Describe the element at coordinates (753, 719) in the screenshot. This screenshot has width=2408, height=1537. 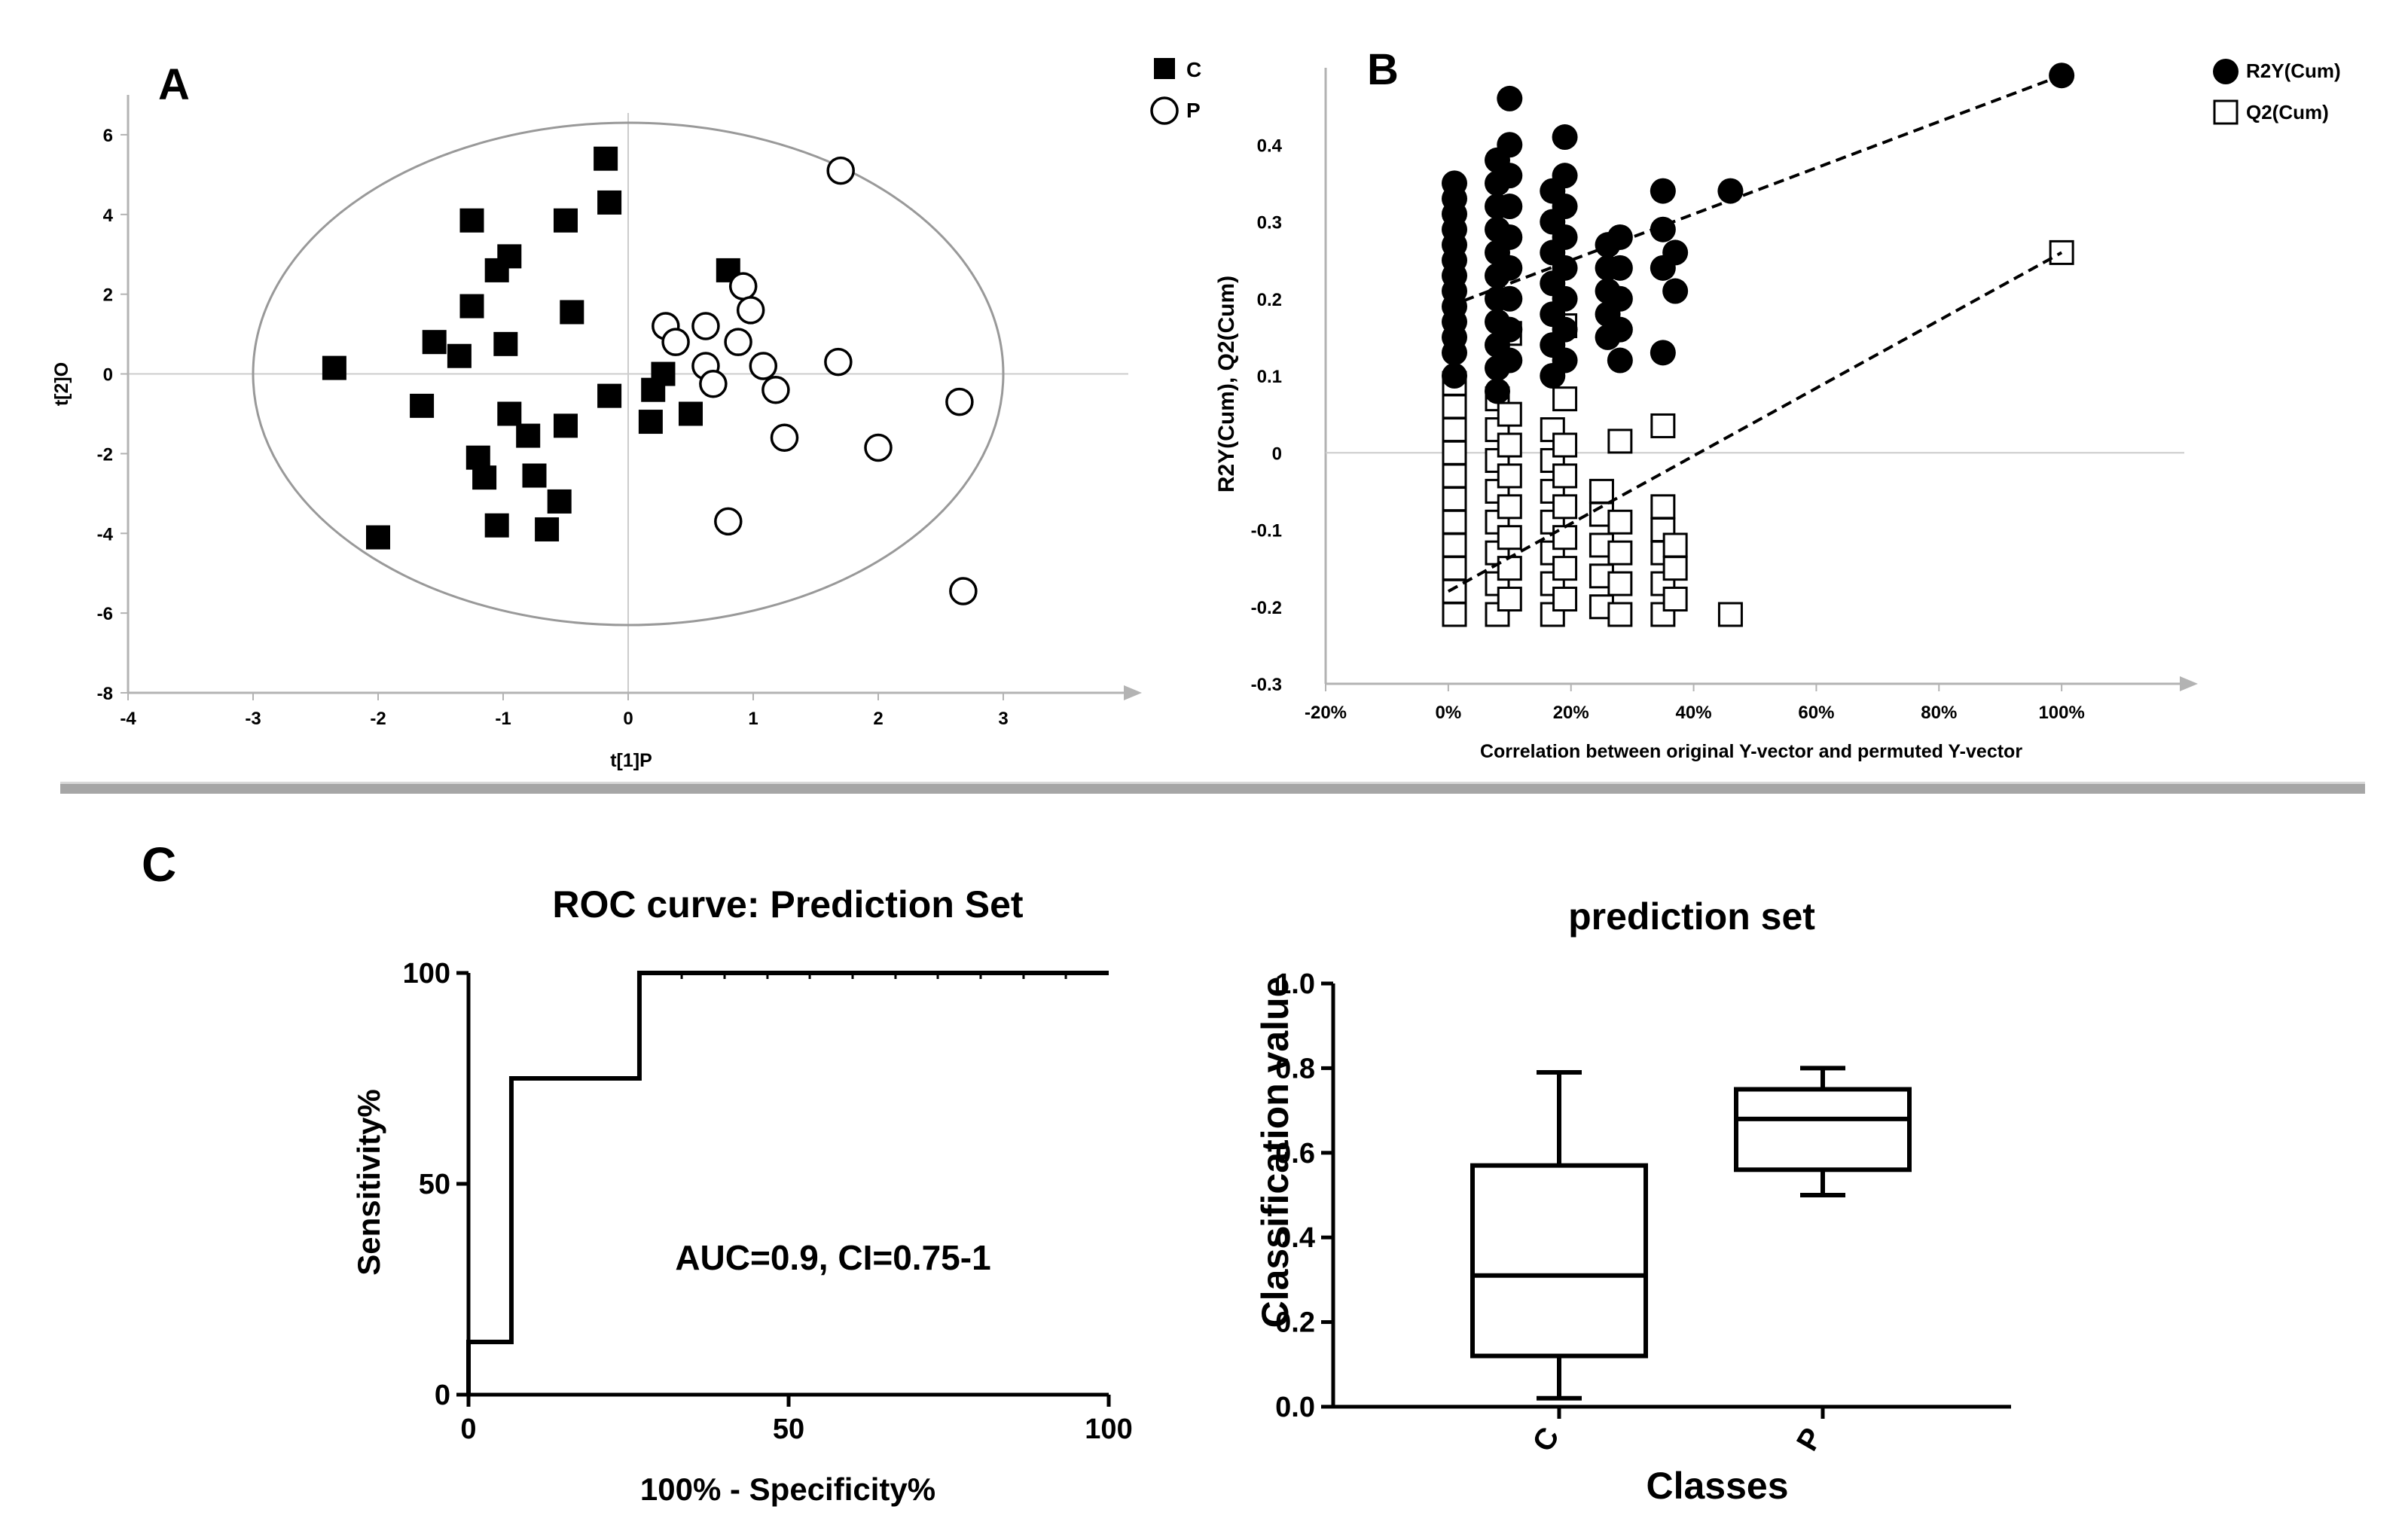
I see `x-tick-label: 1` at that location.